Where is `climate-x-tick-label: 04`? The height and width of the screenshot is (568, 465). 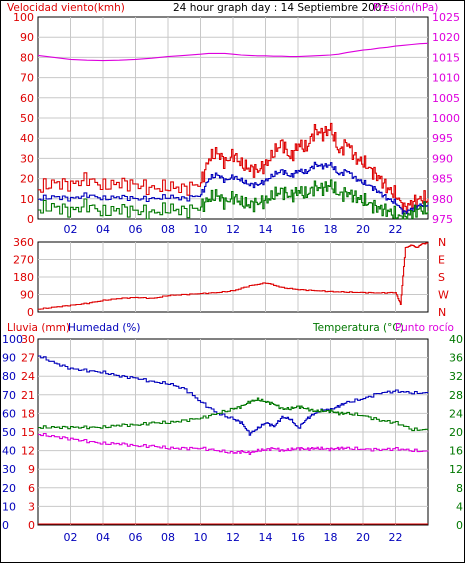 climate-x-tick-label: 04 is located at coordinates (103, 537).